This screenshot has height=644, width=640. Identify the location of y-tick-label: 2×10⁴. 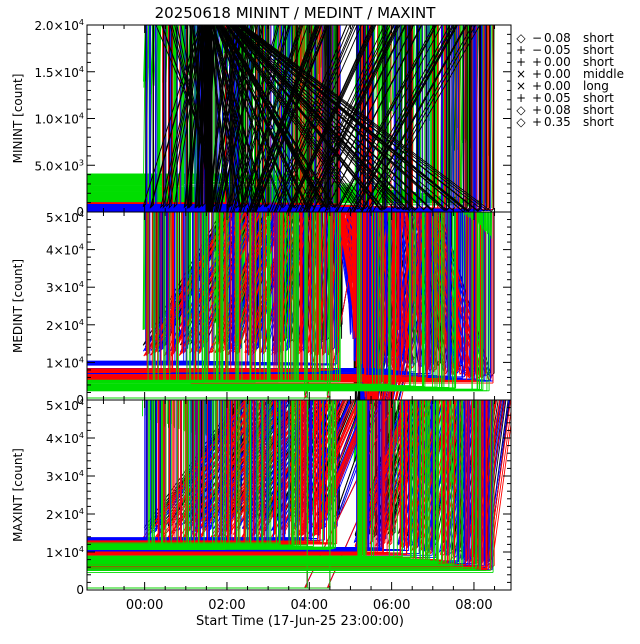
(65, 325).